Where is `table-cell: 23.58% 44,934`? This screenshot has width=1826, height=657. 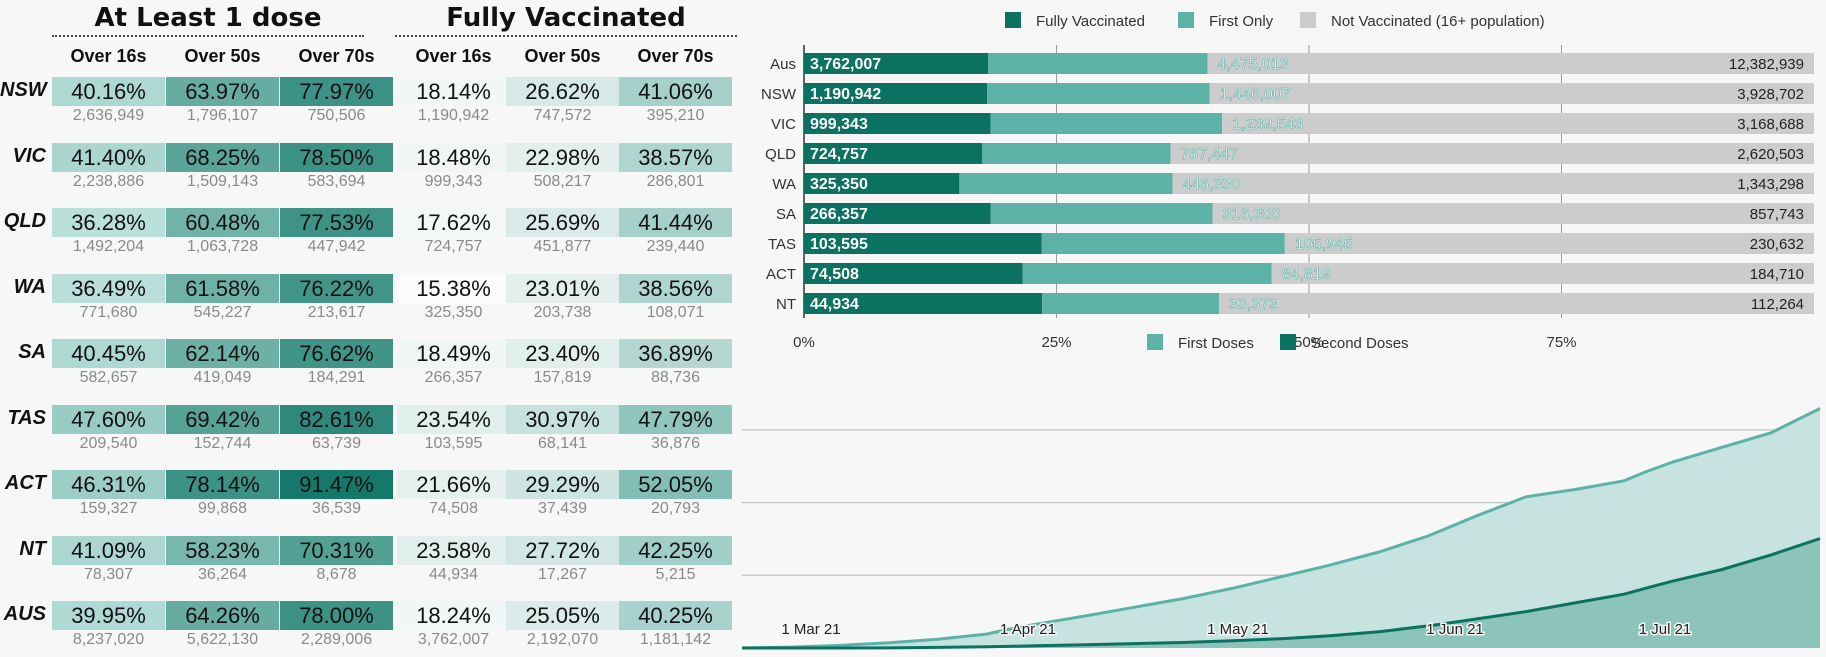
table-cell: 23.58% 44,934 is located at coordinates (453, 559).